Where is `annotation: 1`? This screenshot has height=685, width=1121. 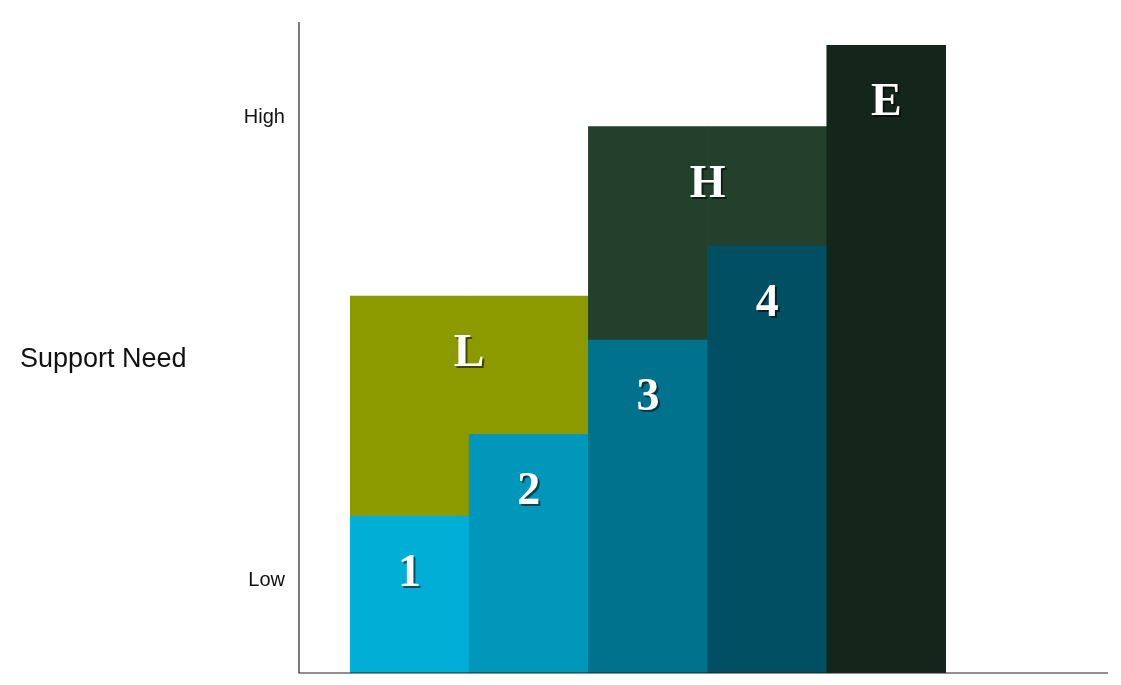
annotation: 1 is located at coordinates (410, 570).